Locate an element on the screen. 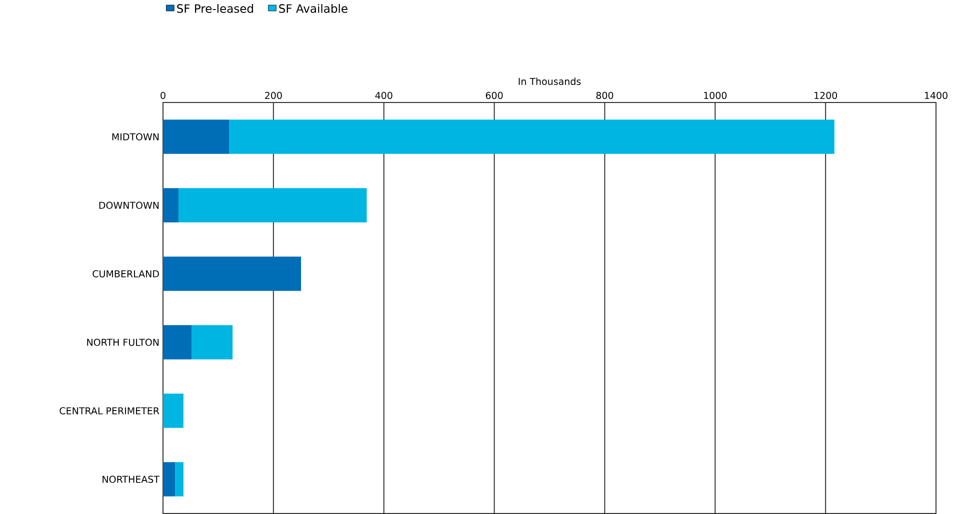  y-tick-label: CENTRAL PERIMETER is located at coordinates (110, 410).